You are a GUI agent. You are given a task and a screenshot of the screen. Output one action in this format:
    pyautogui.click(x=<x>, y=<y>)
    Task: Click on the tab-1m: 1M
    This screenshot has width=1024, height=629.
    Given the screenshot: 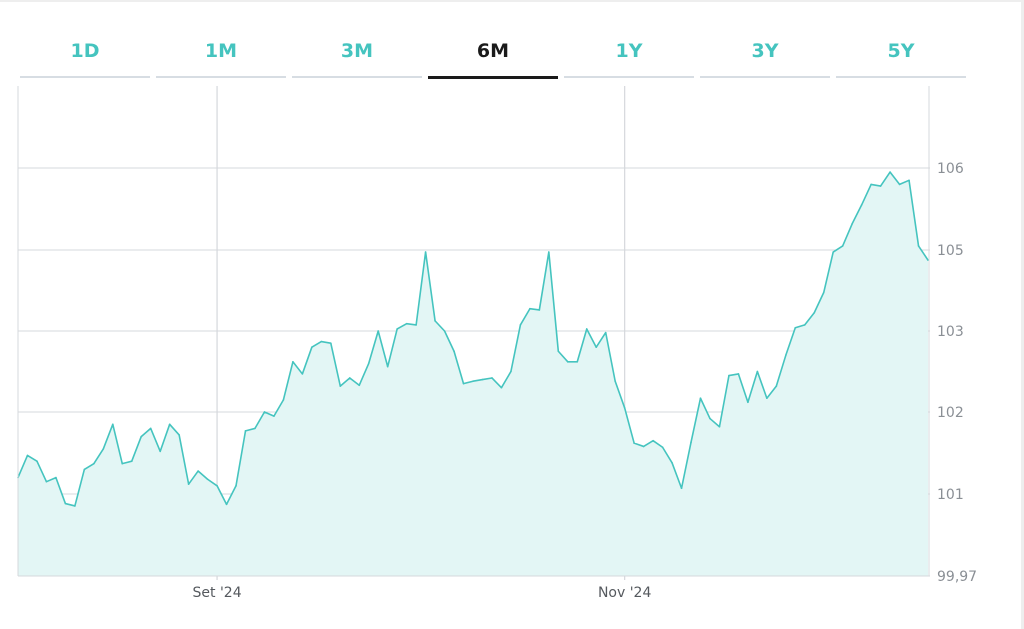 What is the action you would take?
    pyautogui.click(x=221, y=54)
    